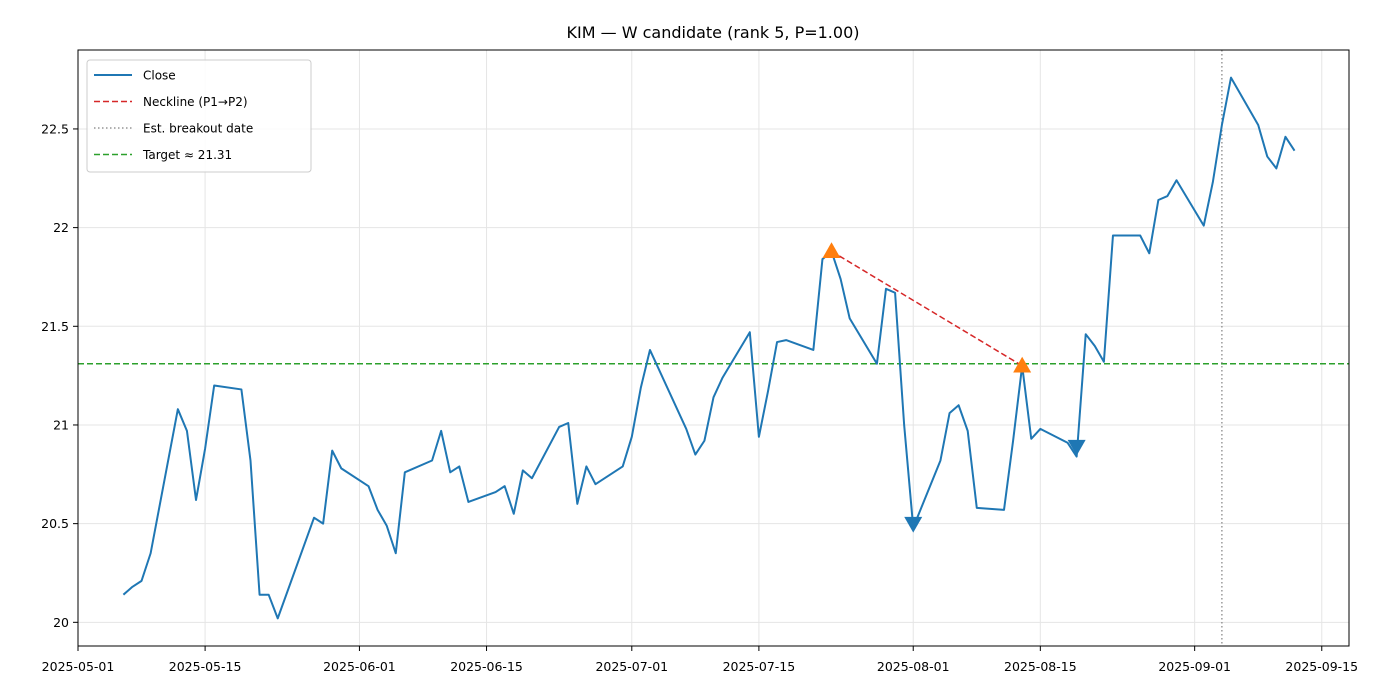 This screenshot has width=1400, height=700. I want to click on legend-label: Est. breakout date, so click(198, 129).